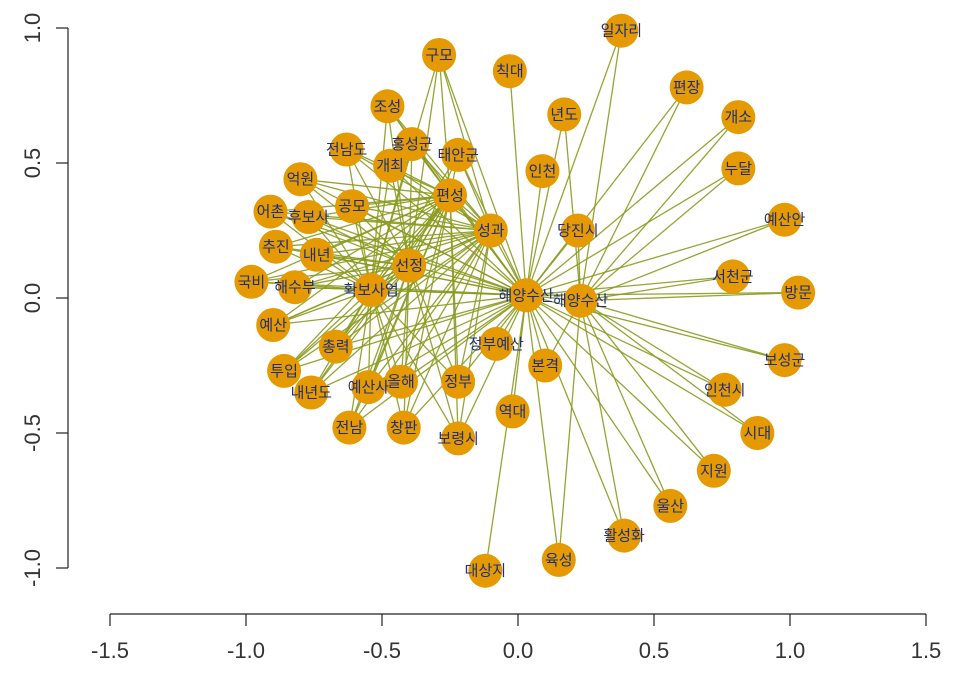 Image resolution: width=954 pixels, height=678 pixels. I want to click on node-label: 정부, so click(458, 382).